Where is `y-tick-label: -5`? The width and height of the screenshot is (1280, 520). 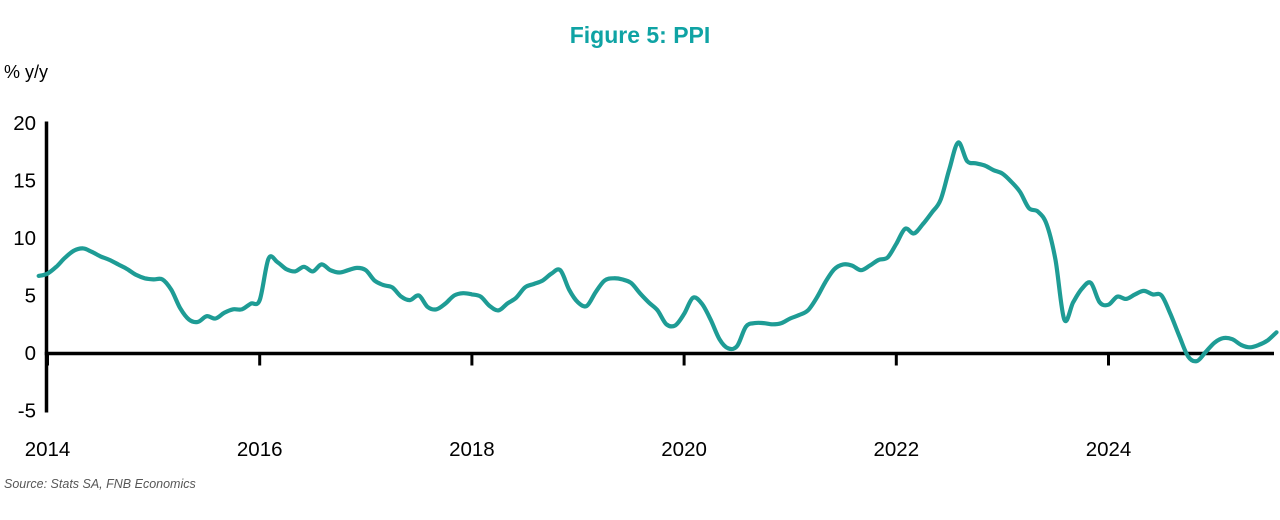 y-tick-label: -5 is located at coordinates (27, 411).